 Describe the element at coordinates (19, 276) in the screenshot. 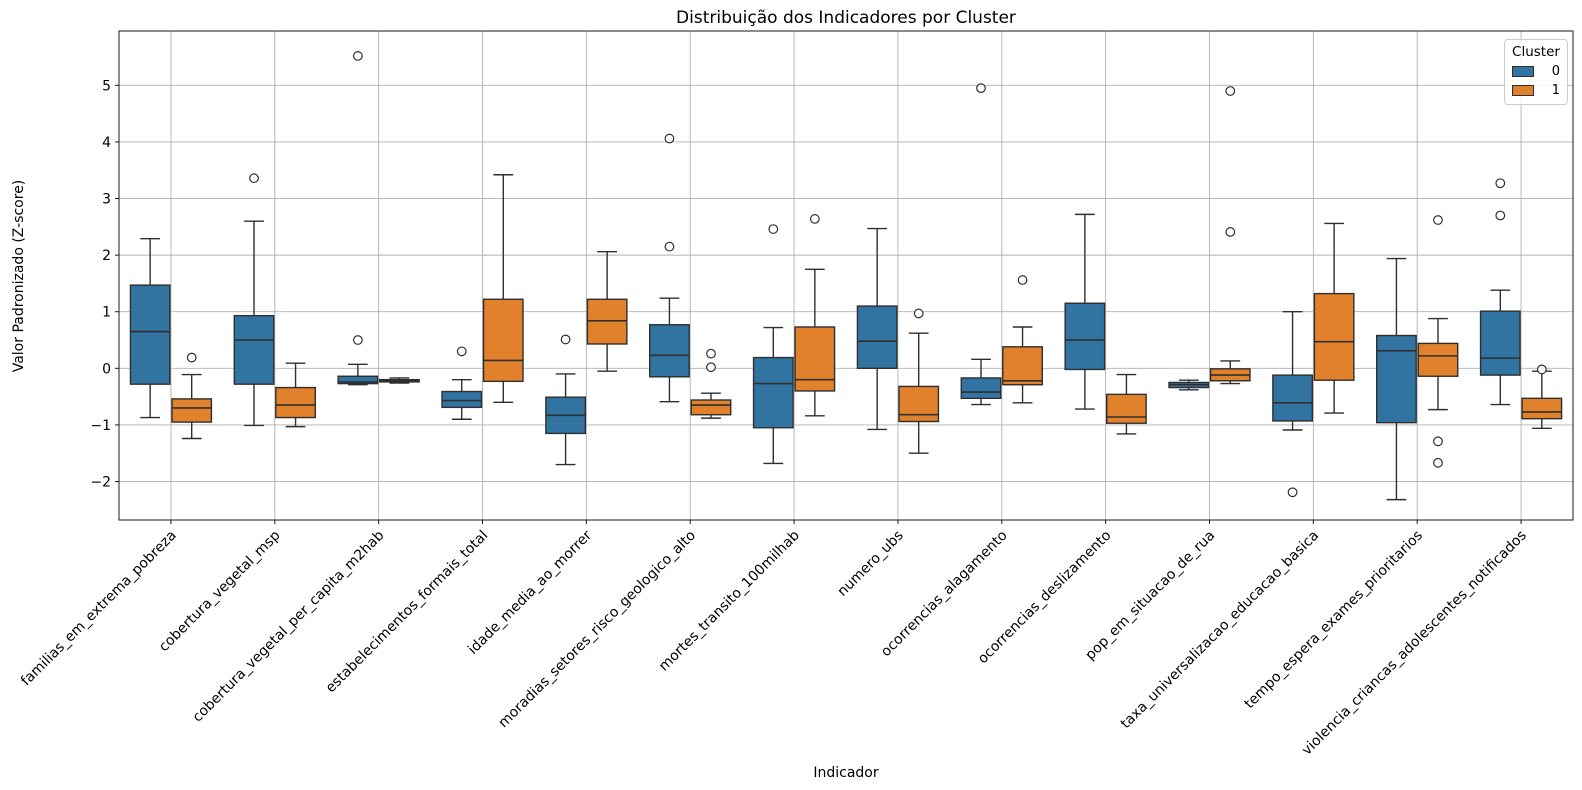

I see `y-axis-label: Valor Padronizado (Z-score)` at that location.